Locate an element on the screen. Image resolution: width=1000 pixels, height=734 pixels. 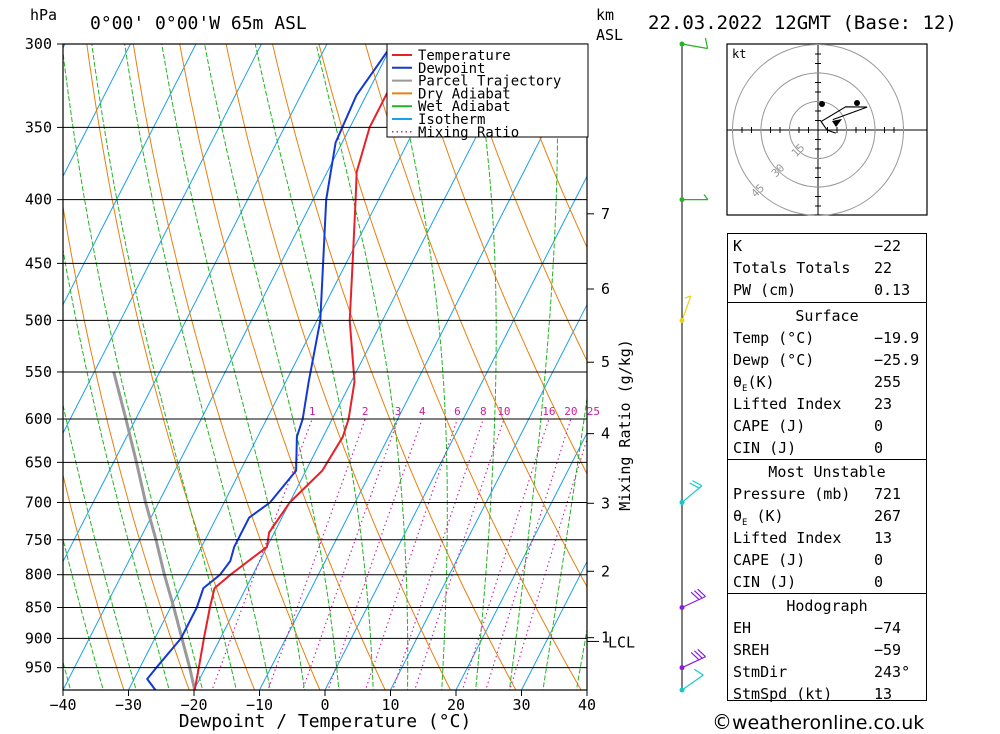
legend-label: Dewpoint is located at coordinates (451, 69).